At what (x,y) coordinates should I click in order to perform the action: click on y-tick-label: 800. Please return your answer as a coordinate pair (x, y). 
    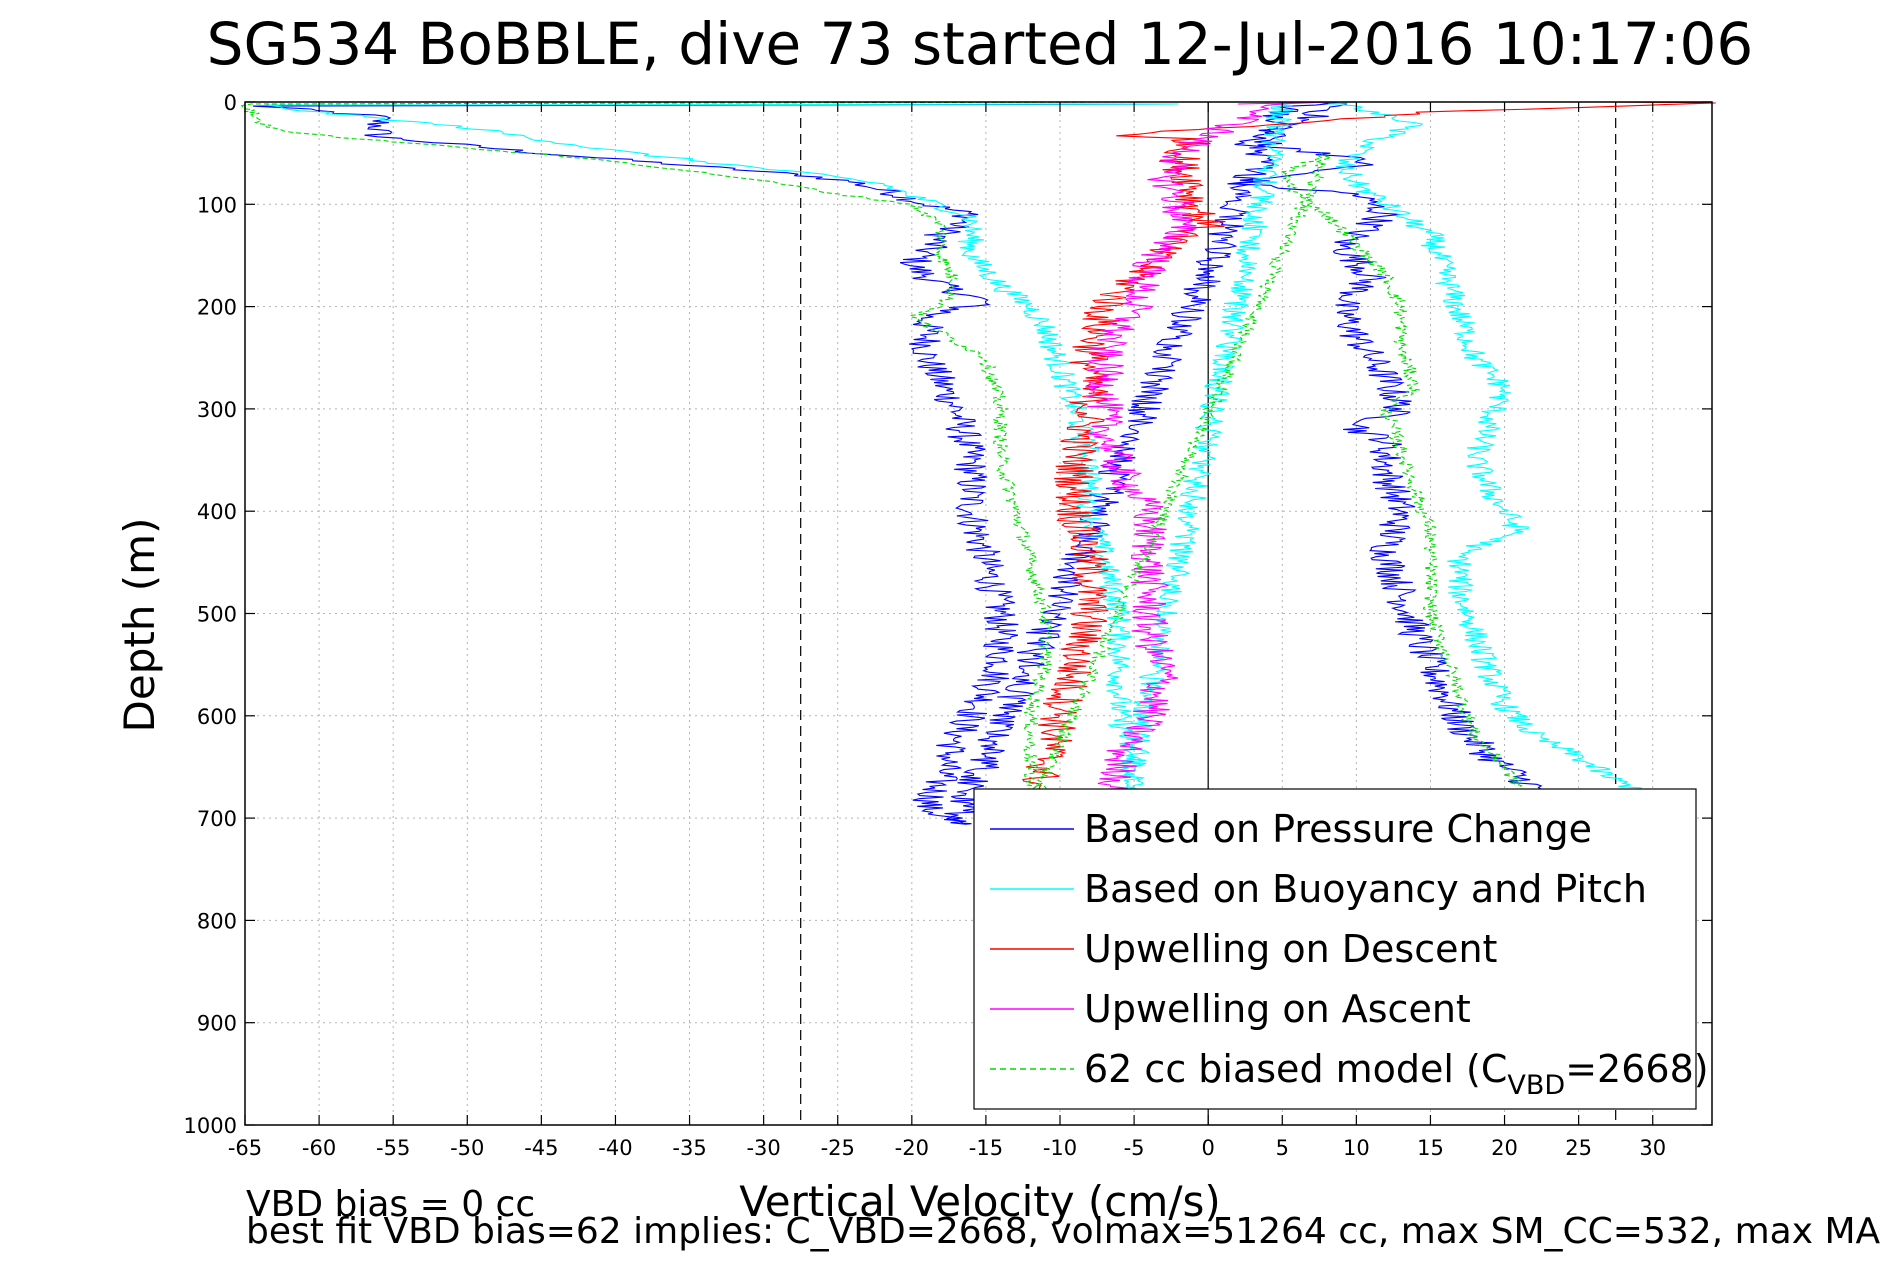
    Looking at the image, I should click on (217, 921).